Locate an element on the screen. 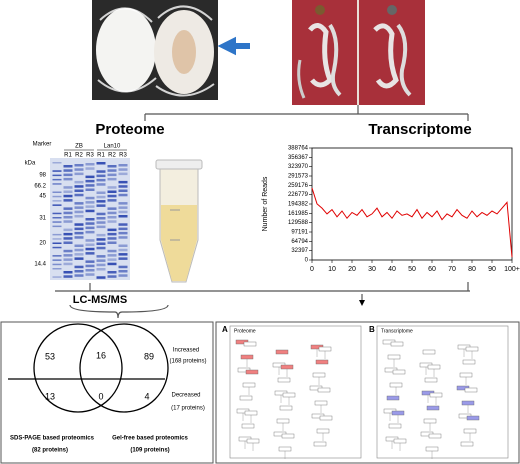 The image size is (520, 464). increased-count: (168 proteins) is located at coordinates (187, 362).